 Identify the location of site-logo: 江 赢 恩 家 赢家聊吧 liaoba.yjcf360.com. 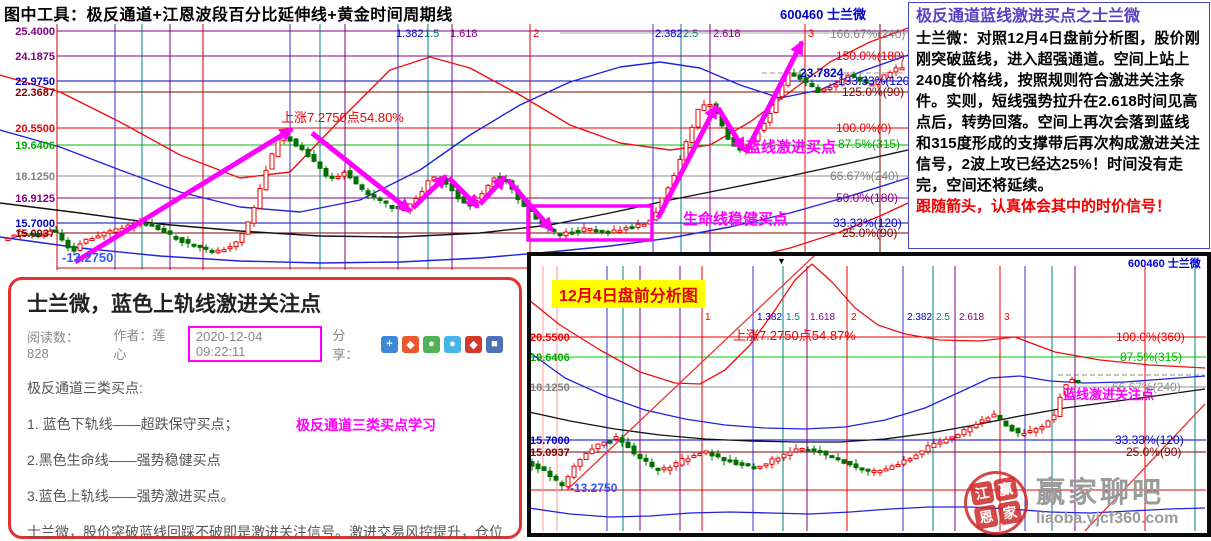
(1084, 503).